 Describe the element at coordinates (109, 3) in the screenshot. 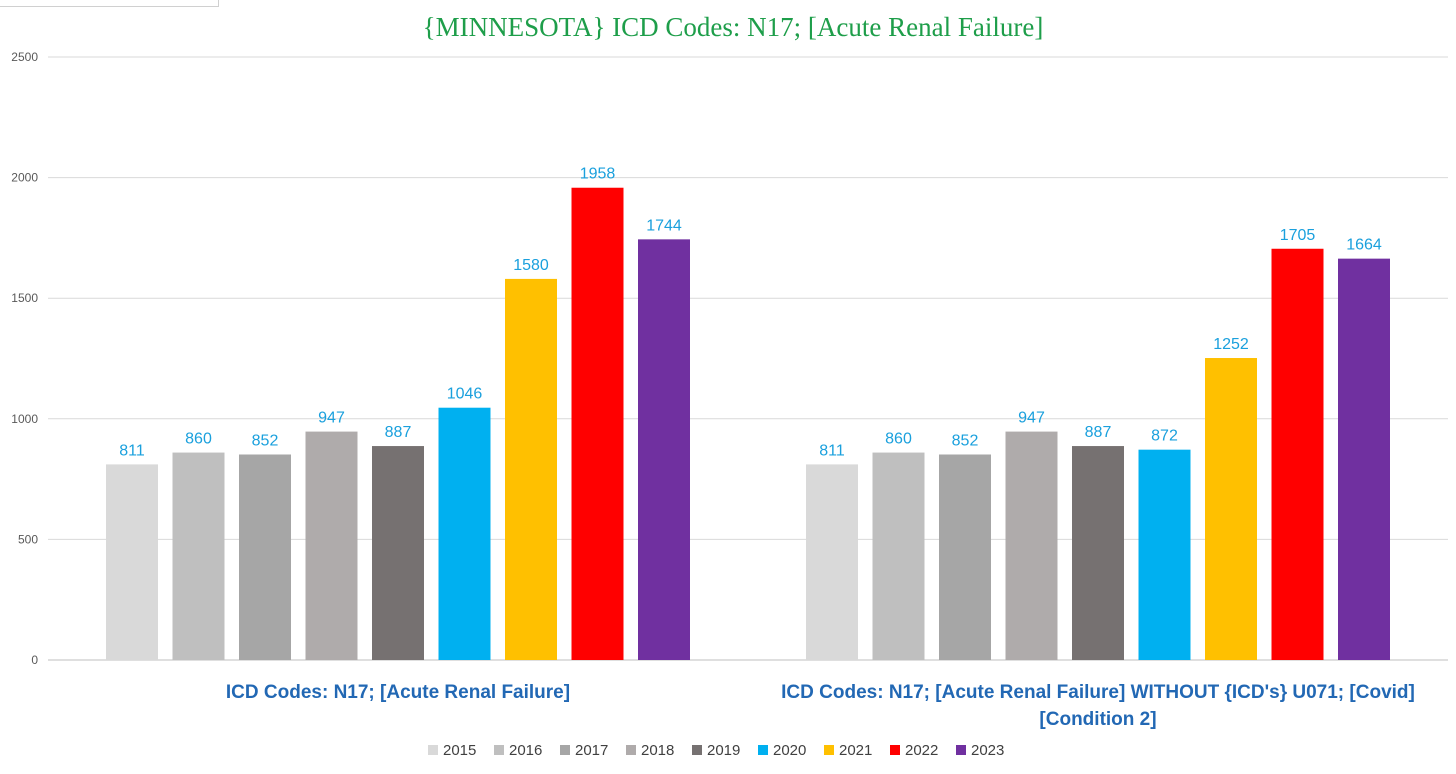

I see `top-left-border` at that location.